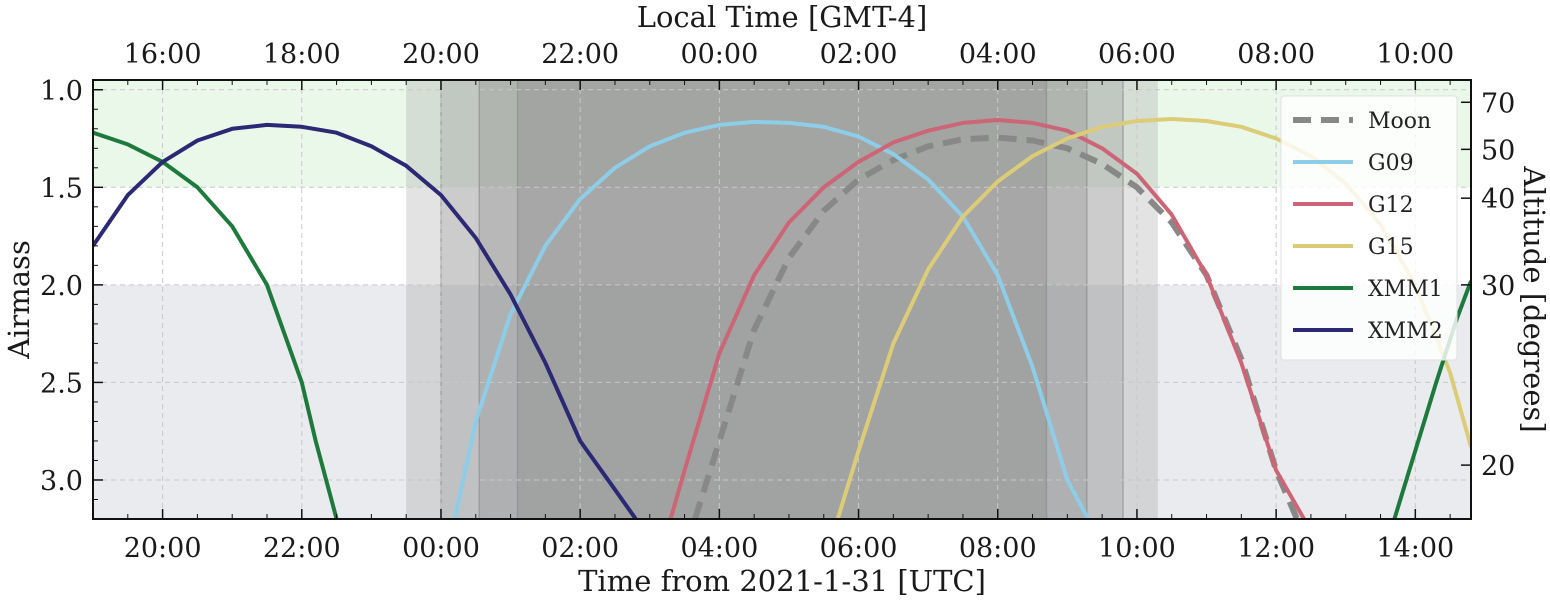  Describe the element at coordinates (998, 548) in the screenshot. I see `x-tick-label: 08:00` at that location.